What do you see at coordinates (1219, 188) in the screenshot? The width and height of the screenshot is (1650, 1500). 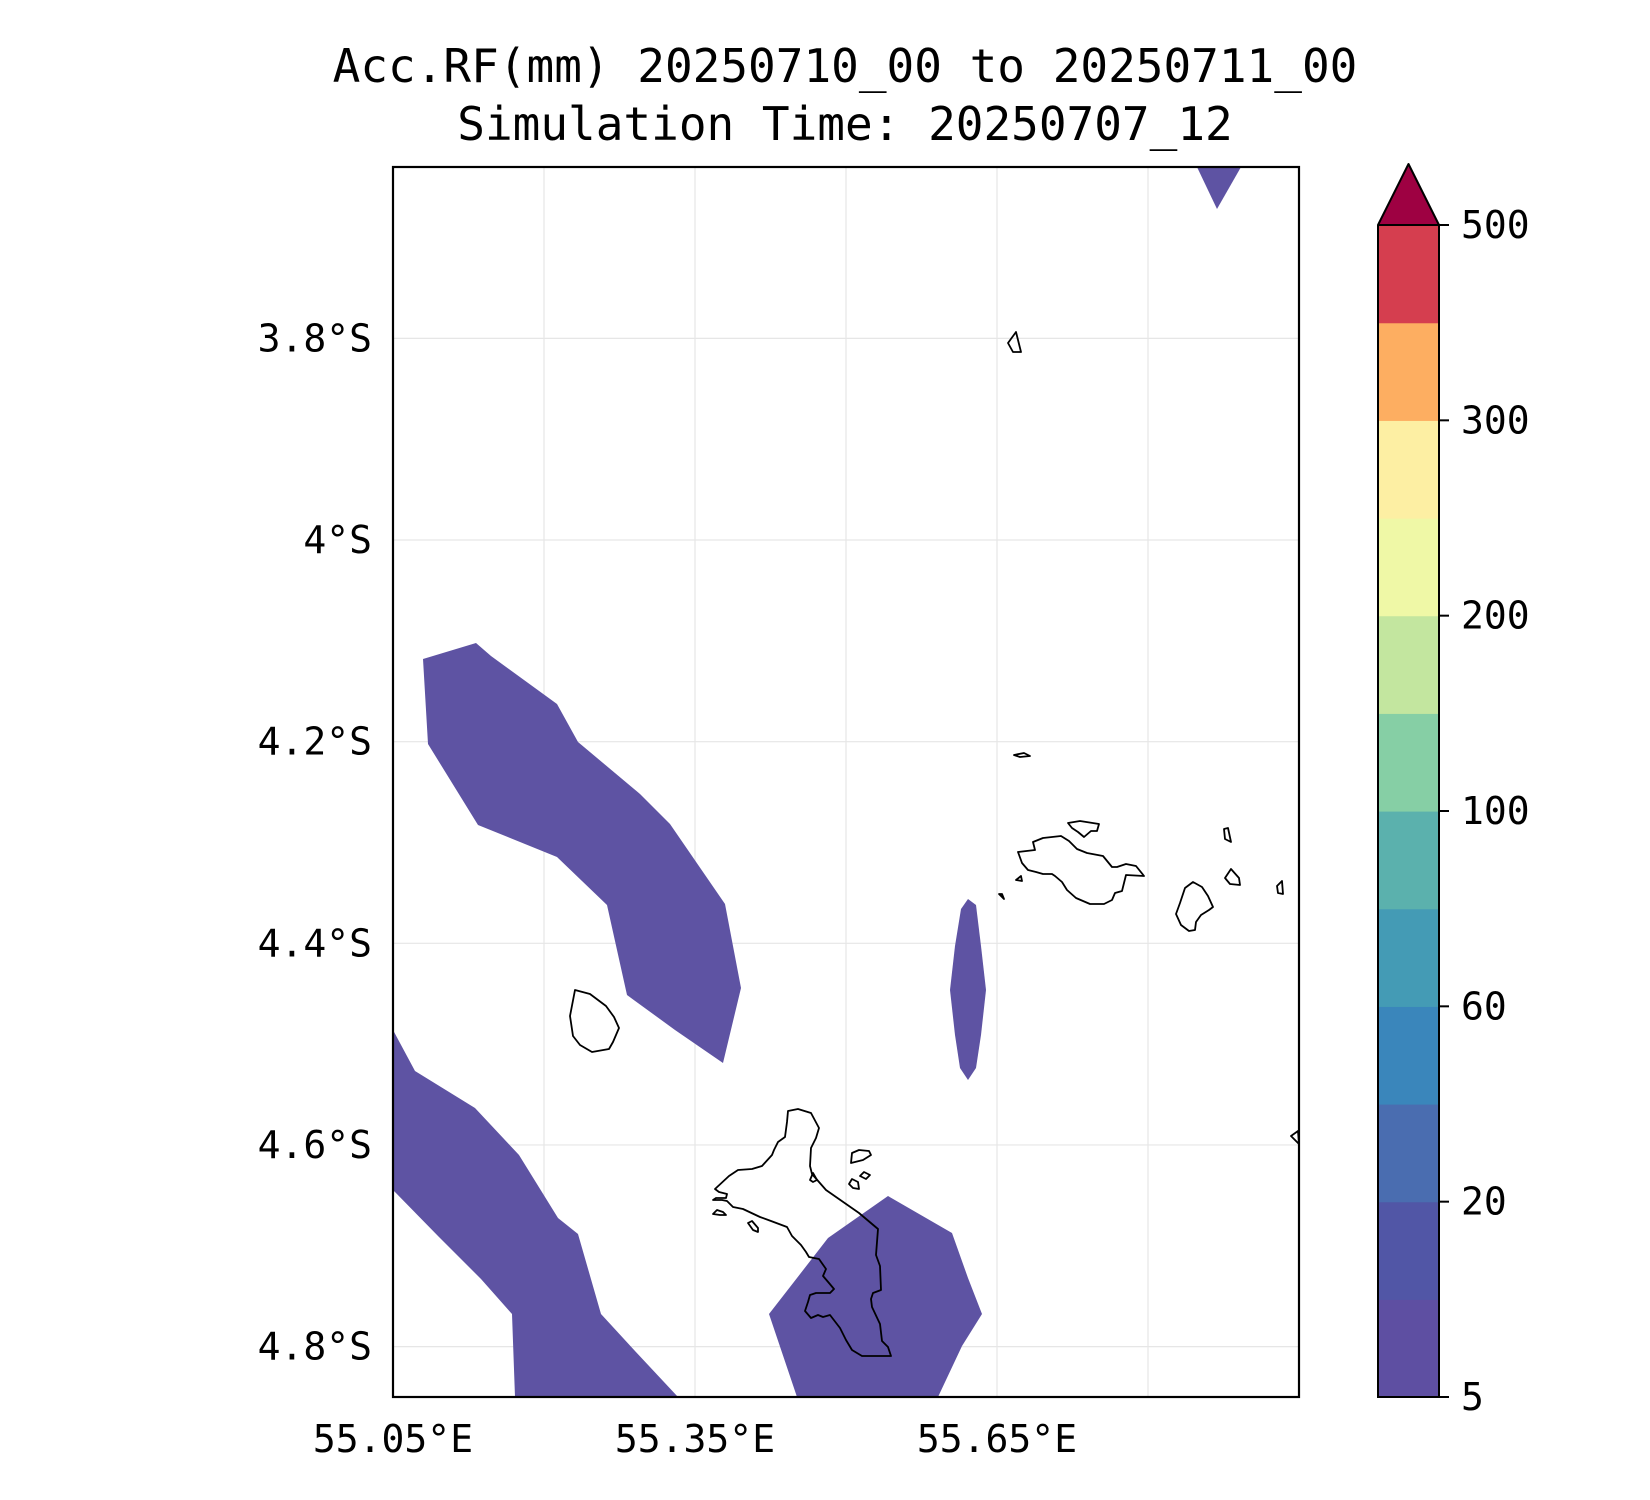 I see `rain-region-top-corner` at bounding box center [1219, 188].